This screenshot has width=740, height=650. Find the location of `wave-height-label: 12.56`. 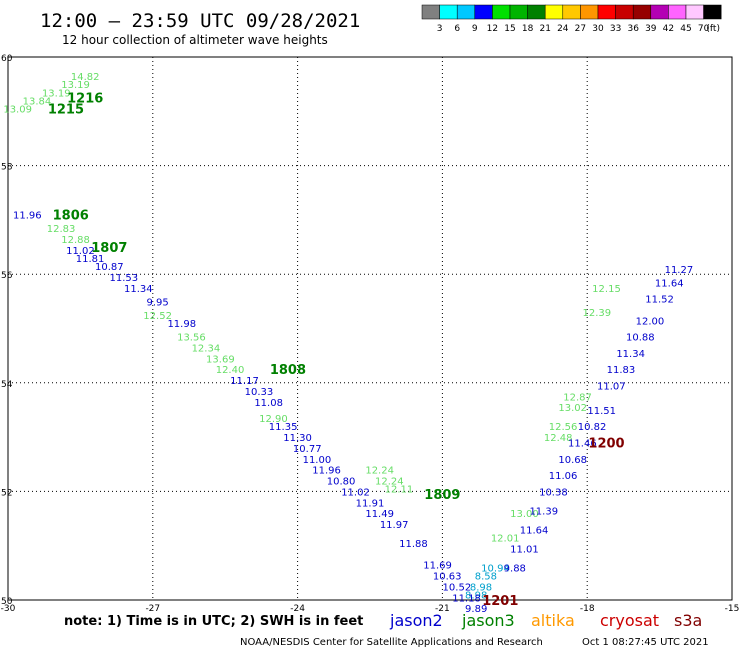

wave-height-label: 12.56 is located at coordinates (563, 427).